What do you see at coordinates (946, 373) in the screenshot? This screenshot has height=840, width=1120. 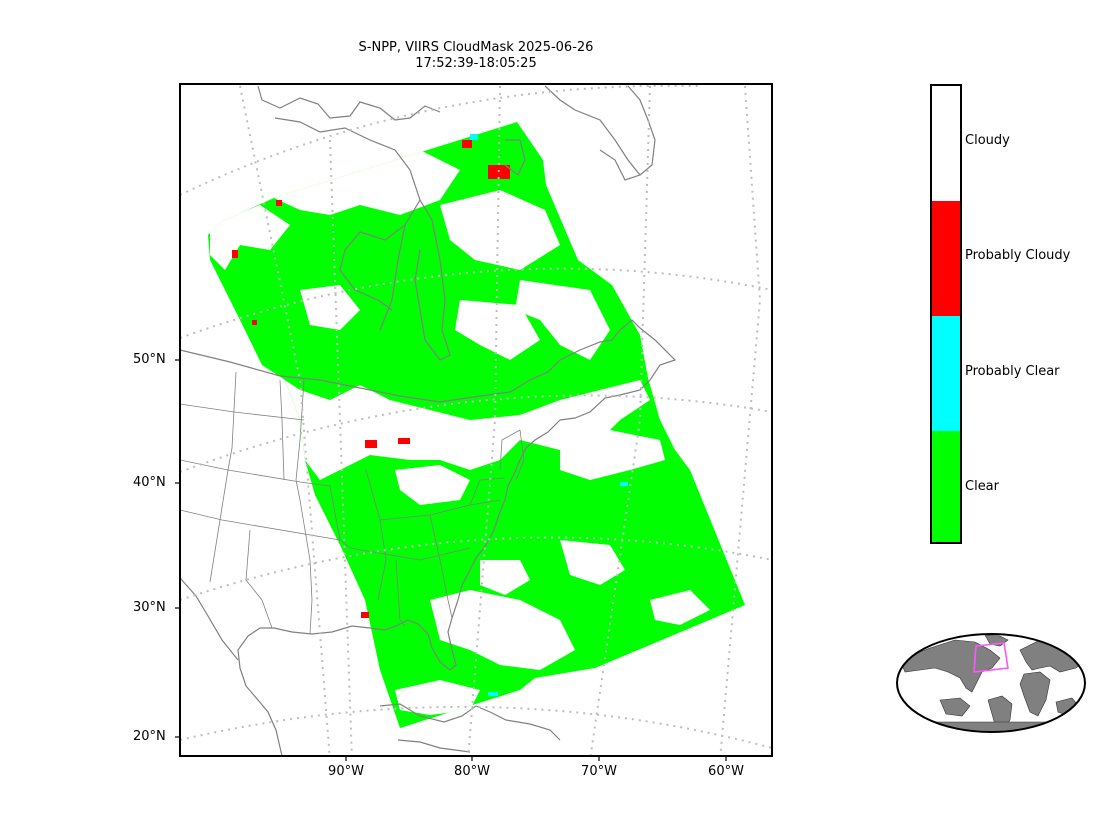 I see `legend-swatch-probably-clear` at bounding box center [946, 373].